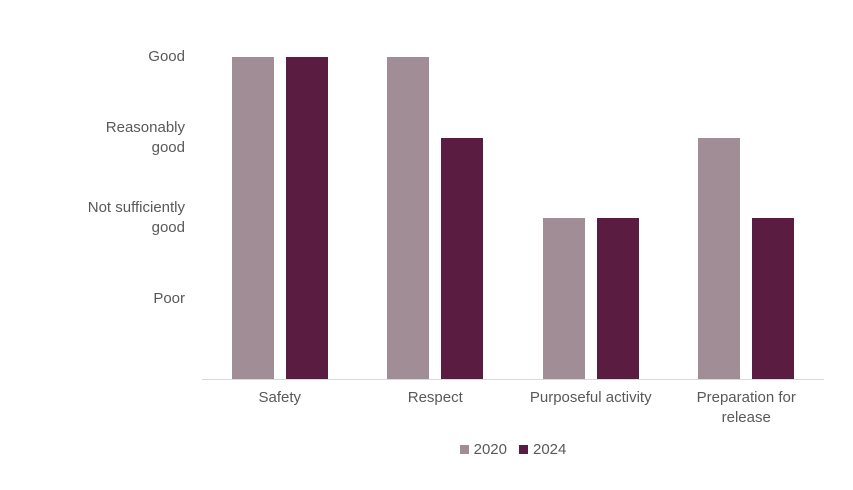 The width and height of the screenshot is (853, 490). Describe the element at coordinates (590, 397) in the screenshot. I see `x-label-purposeful-activity: Purposeful activity` at that location.